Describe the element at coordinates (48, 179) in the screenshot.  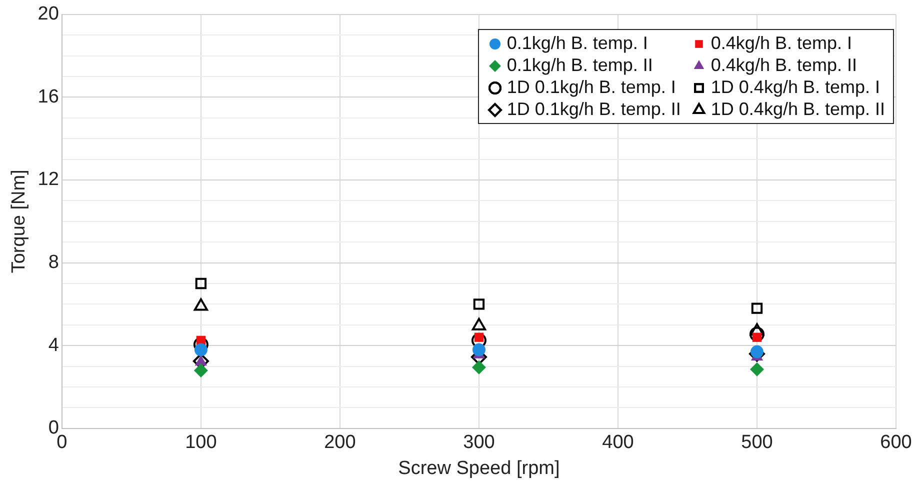
I see `y-tick-label: 12` at that location.